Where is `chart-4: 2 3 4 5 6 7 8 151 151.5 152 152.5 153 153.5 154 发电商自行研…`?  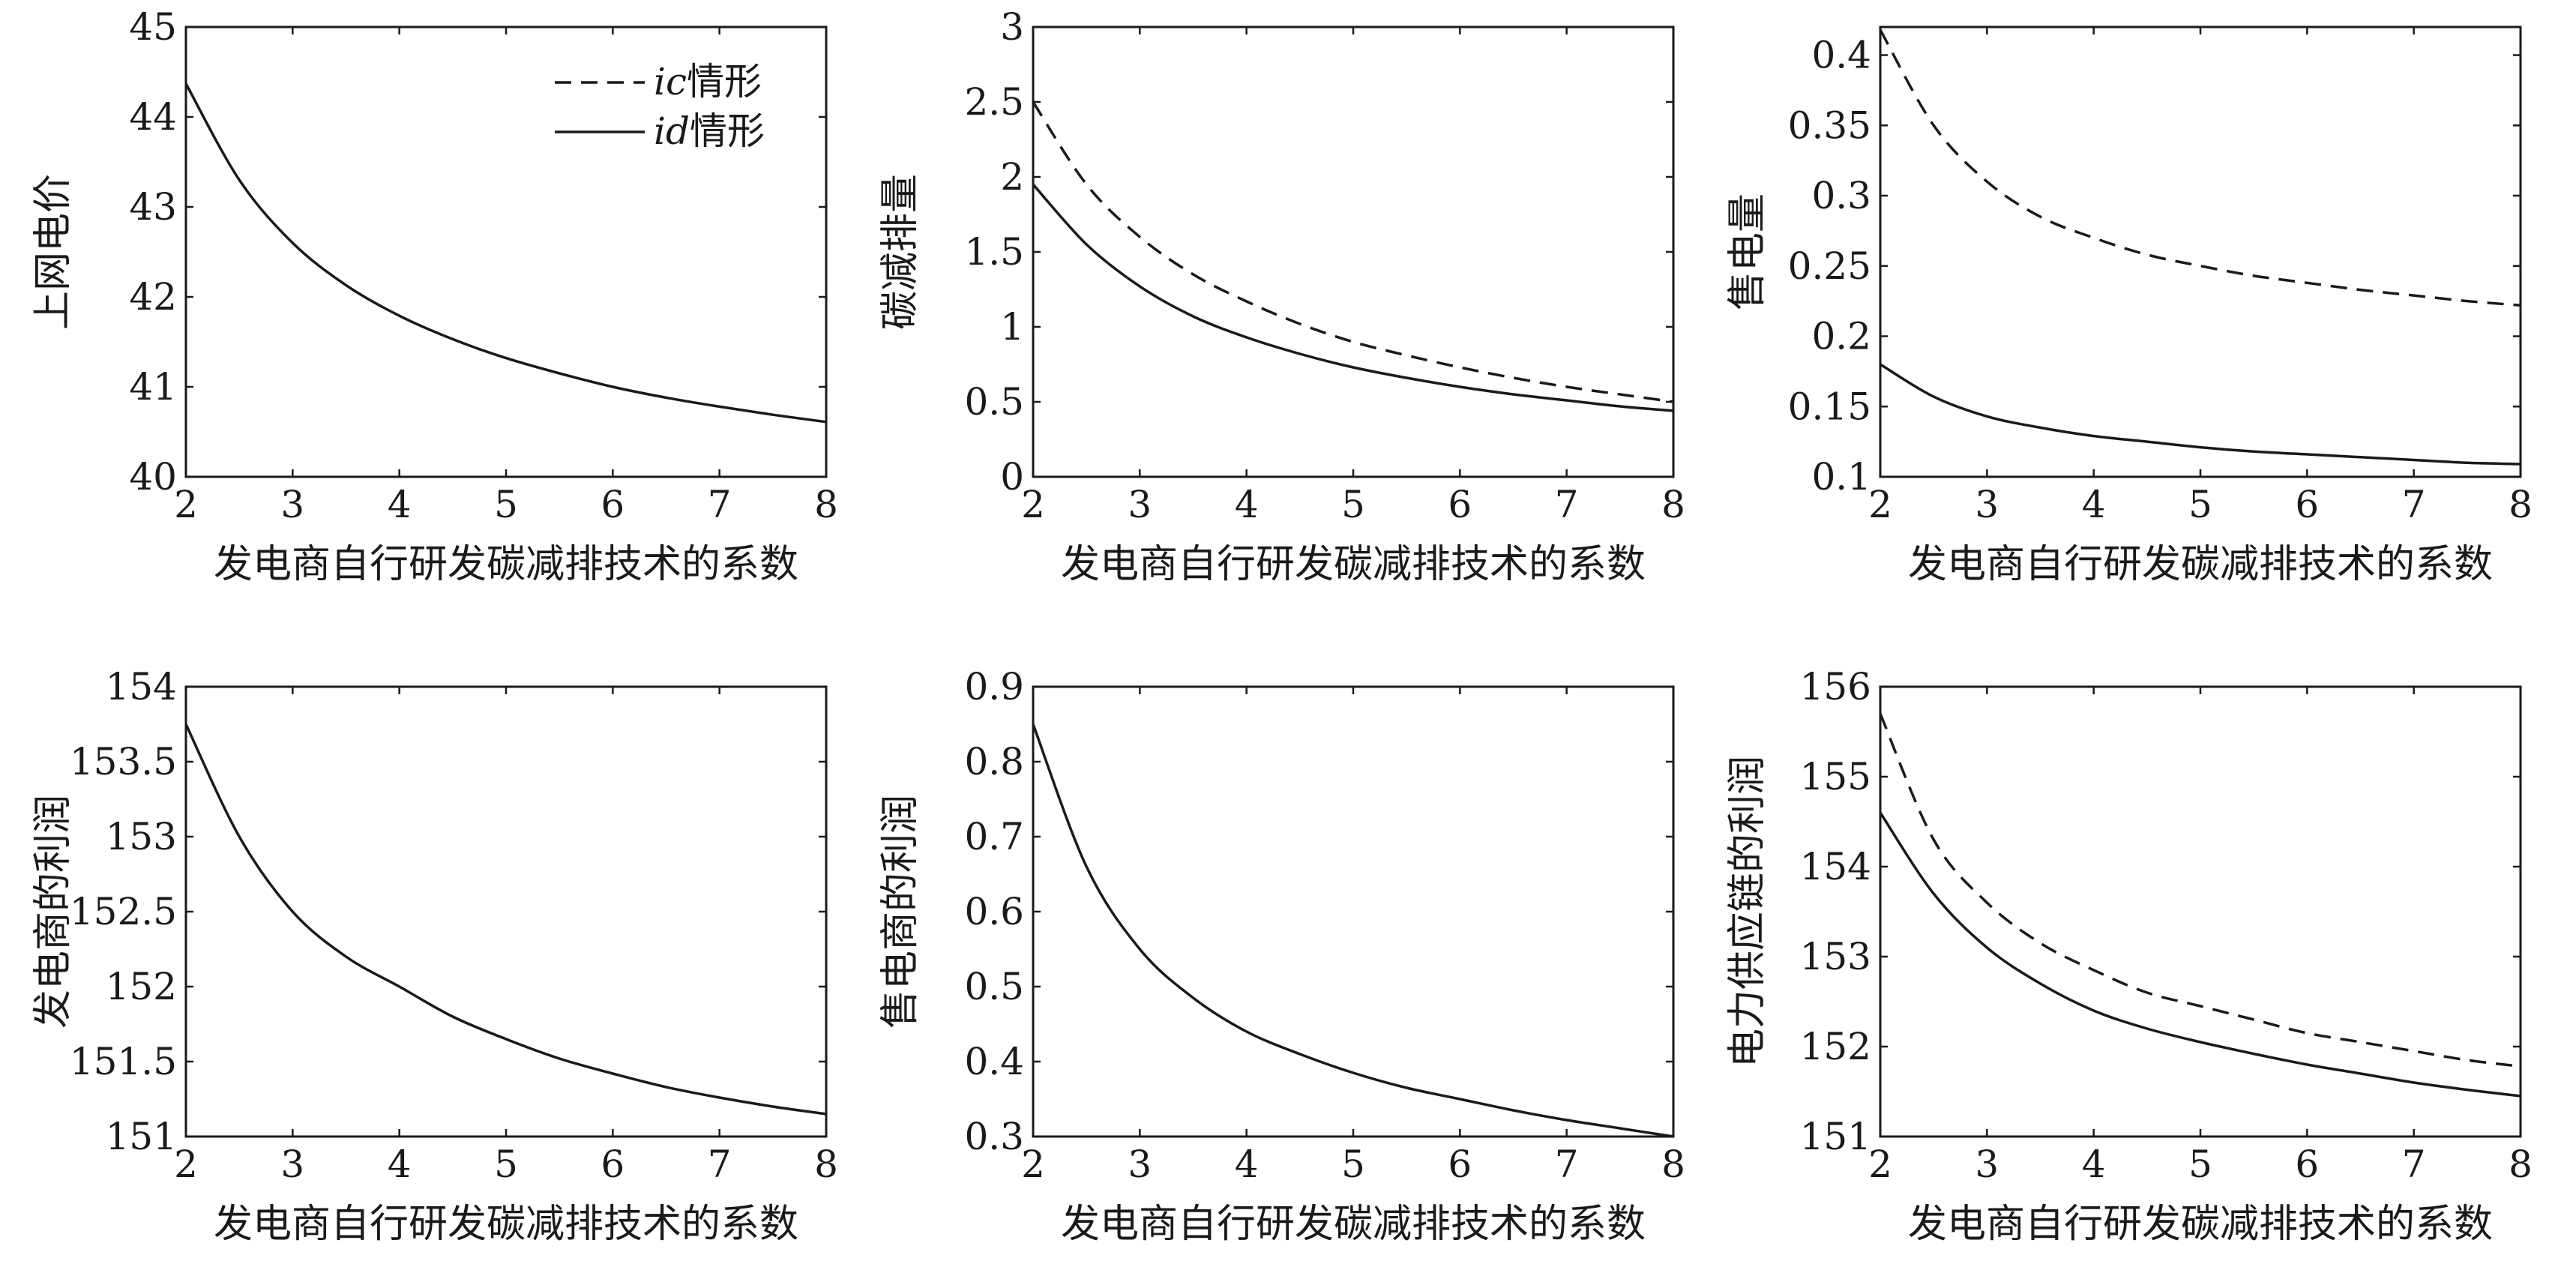 chart-4: 2 3 4 5 6 7 8 151 151.5 152 152.5 153 153.5 154 发电商自行研… is located at coordinates (435, 956).